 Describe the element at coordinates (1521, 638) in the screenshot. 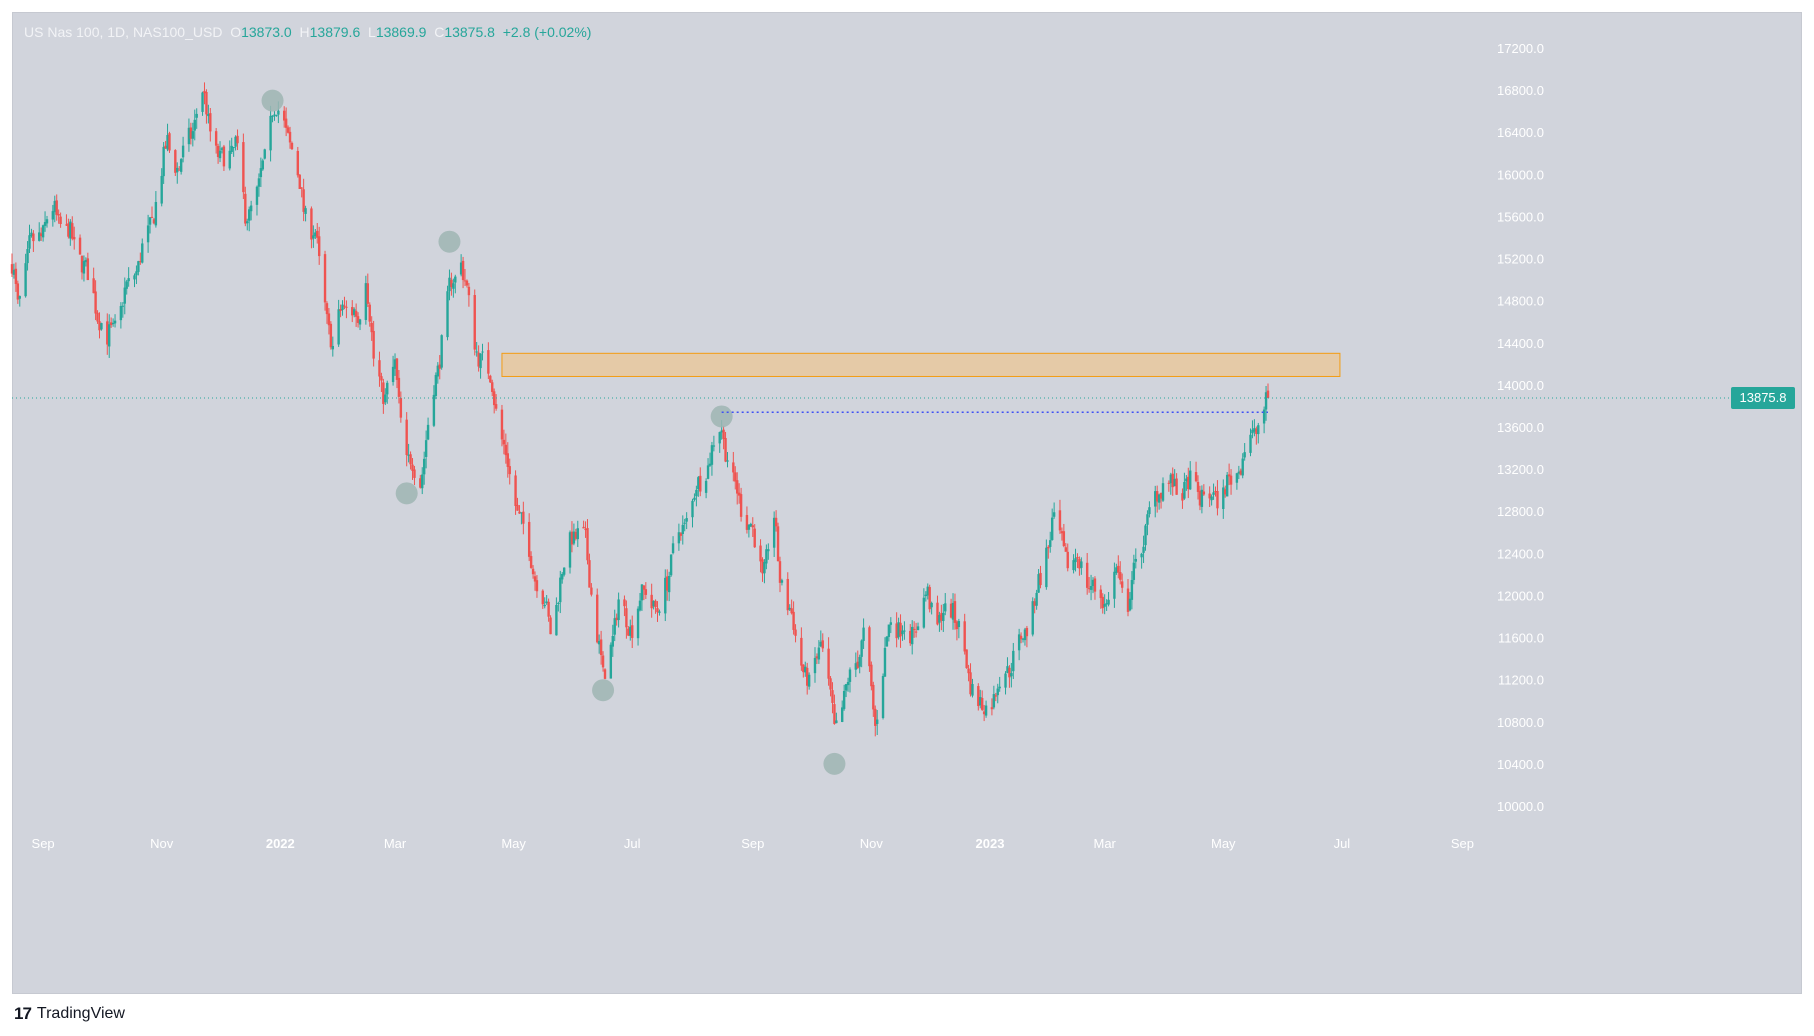

I see `y-axis-tick-label: 11600.0` at that location.